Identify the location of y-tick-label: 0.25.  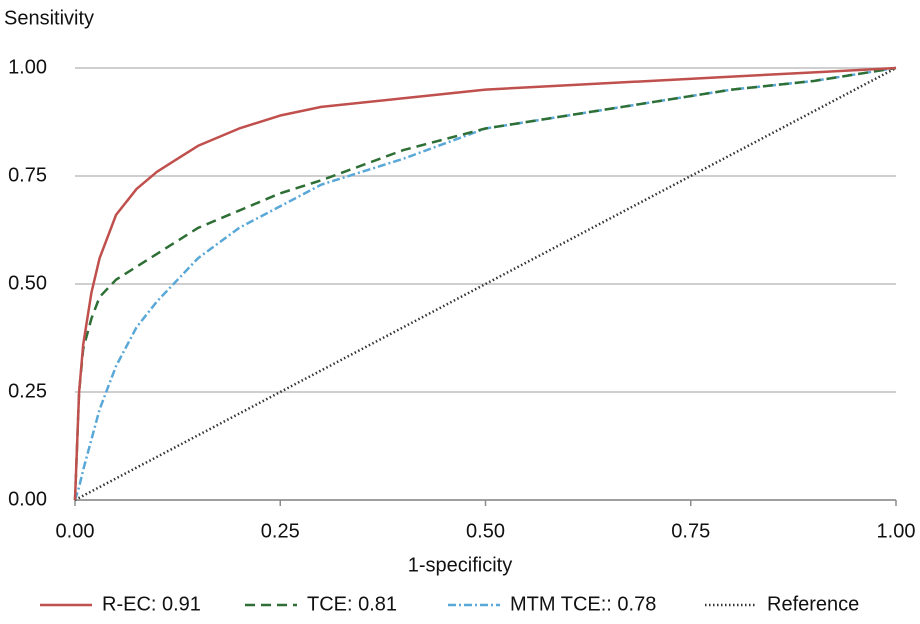
(27, 391).